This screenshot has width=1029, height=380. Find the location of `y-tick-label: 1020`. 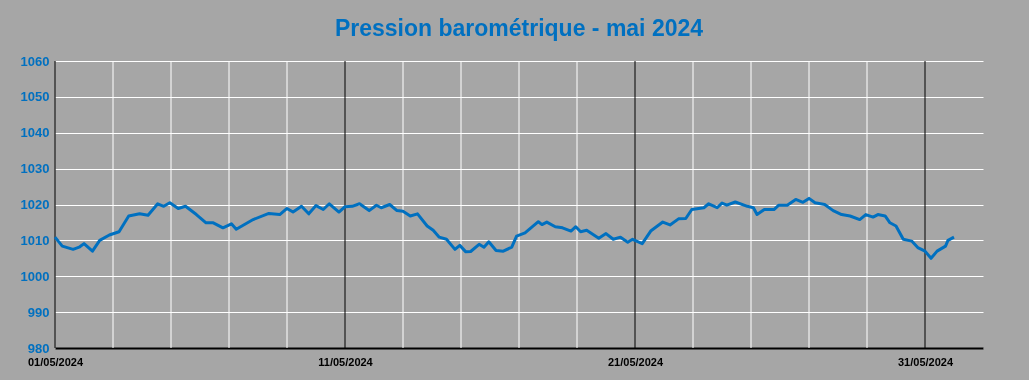

y-tick-label: 1020 is located at coordinates (35, 204).